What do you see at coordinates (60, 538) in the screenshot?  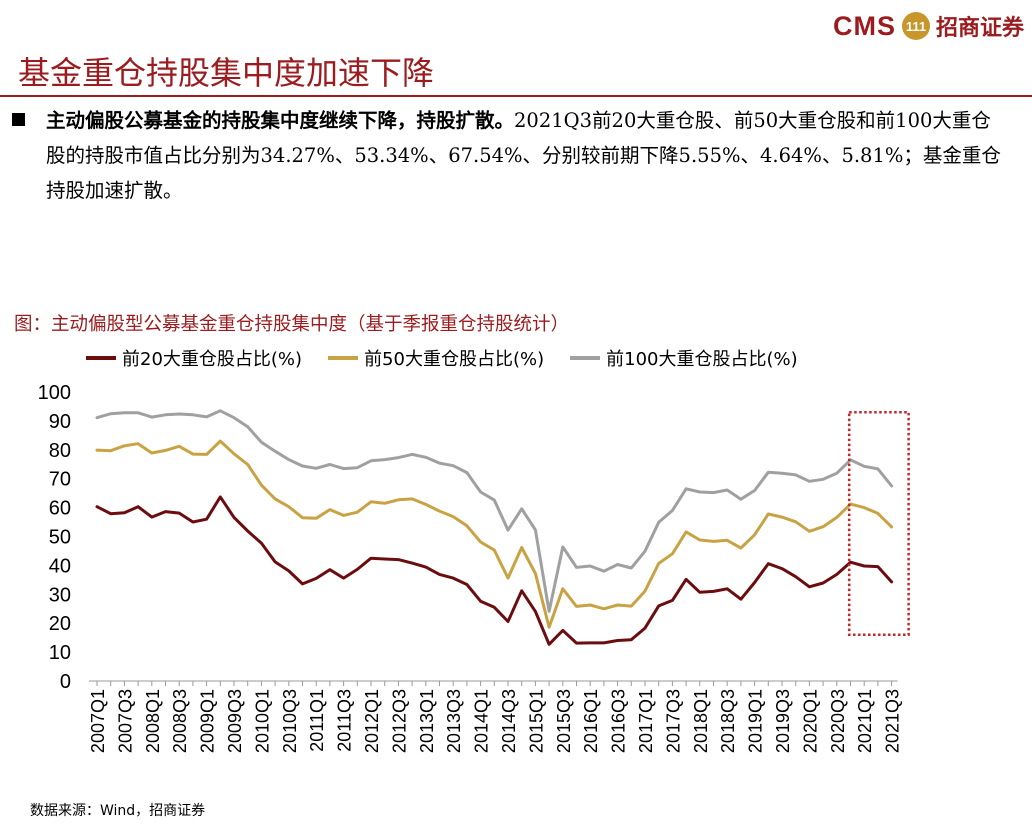 I see `y-tick-label: 50` at bounding box center [60, 538].